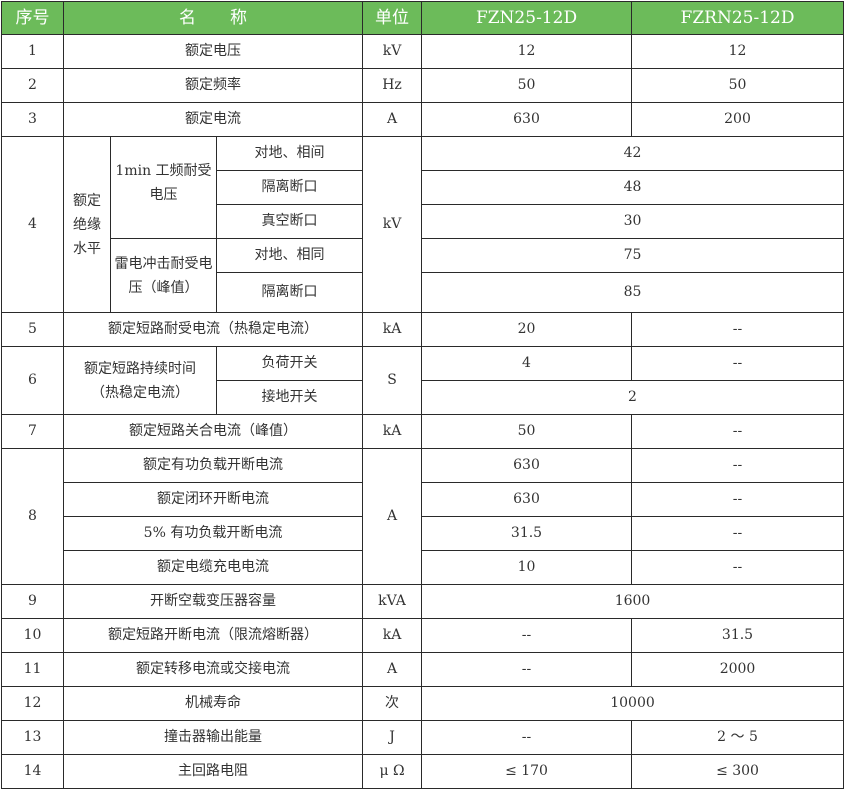 This screenshot has height=789, width=844. Describe the element at coordinates (213, 119) in the screenshot. I see `row-name: 额定电流` at that location.